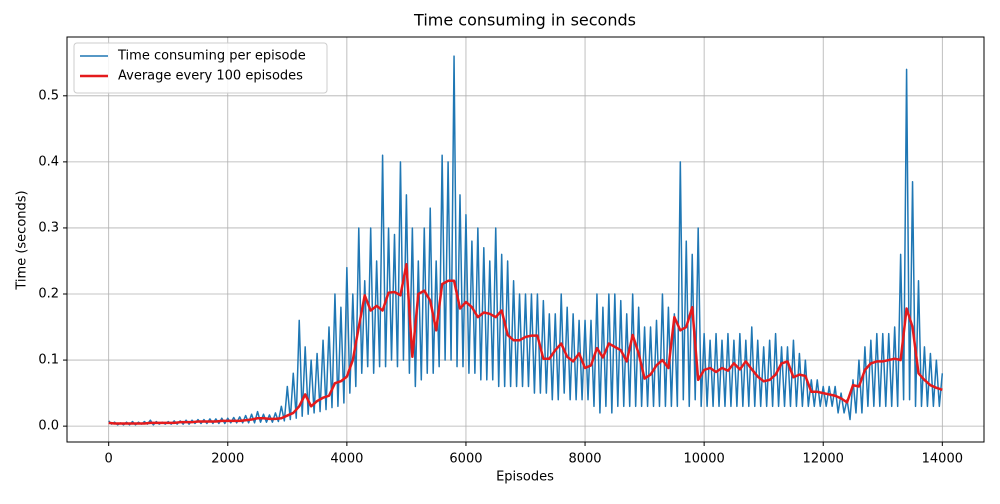 Image resolution: width=1000 pixels, height=504 pixels. What do you see at coordinates (525, 477) in the screenshot?
I see `x-axis-label: Episodes` at bounding box center [525, 477].